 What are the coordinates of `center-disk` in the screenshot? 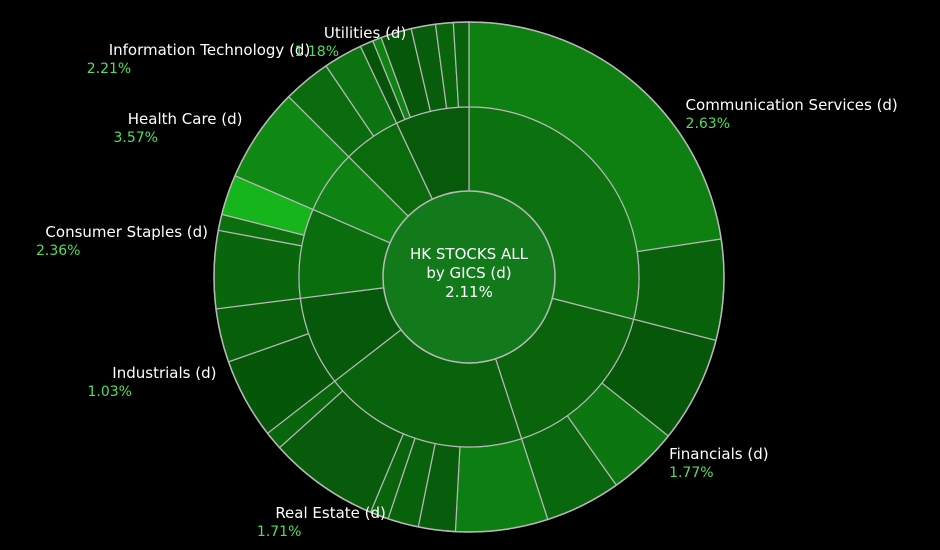 It's located at (469, 277).